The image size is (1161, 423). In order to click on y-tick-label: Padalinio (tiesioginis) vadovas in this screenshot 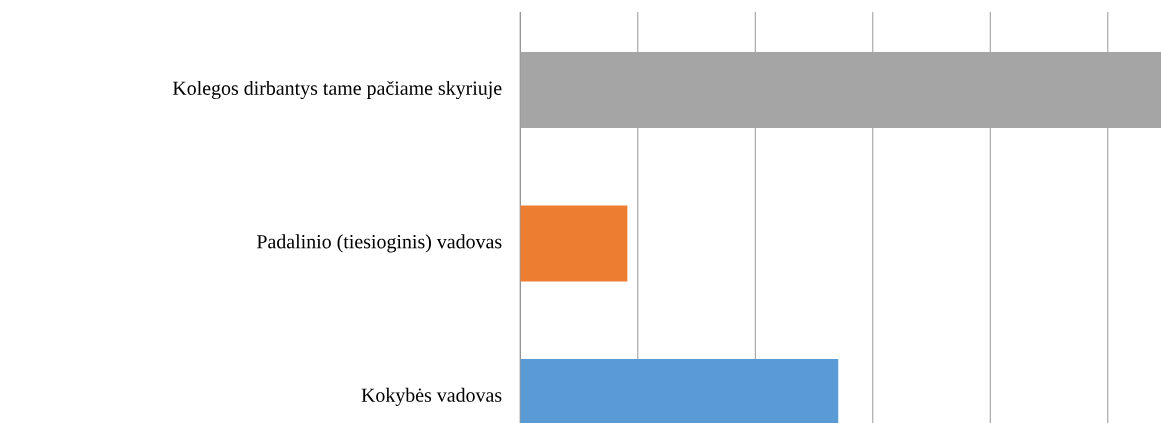, I will do `click(379, 243)`.